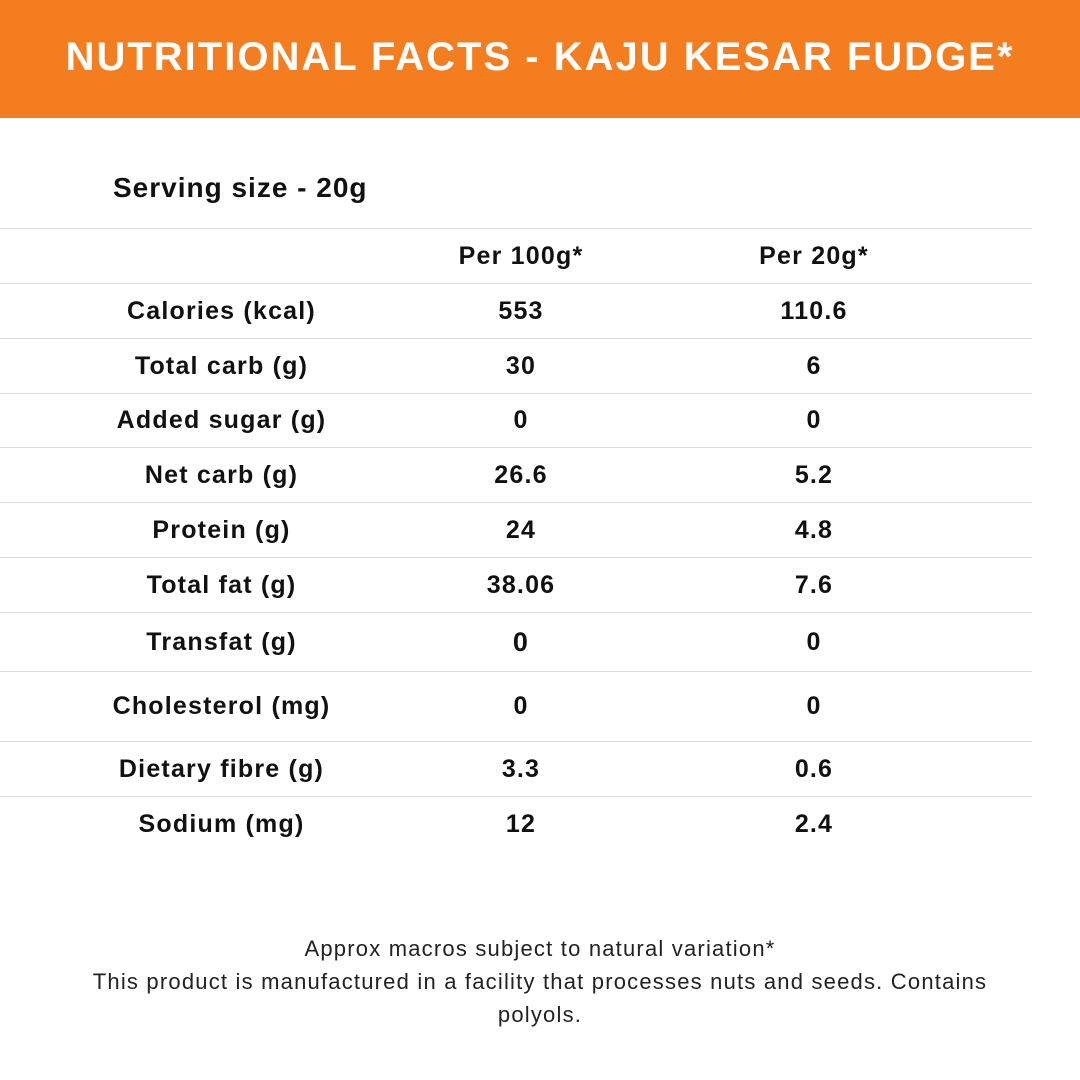 The image size is (1080, 1080). Describe the element at coordinates (221, 706) in the screenshot. I see `nutrient-label: Cholesterol (mg)` at that location.